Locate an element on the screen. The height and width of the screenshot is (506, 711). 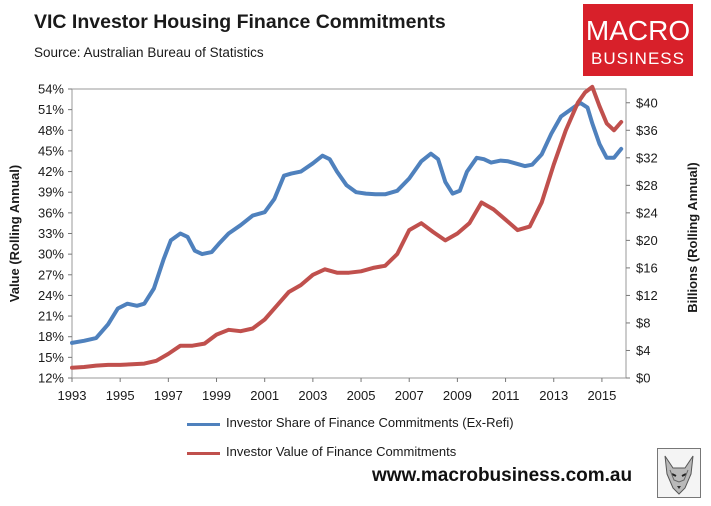
y-tick-label: 45% is located at coordinates (51, 150).